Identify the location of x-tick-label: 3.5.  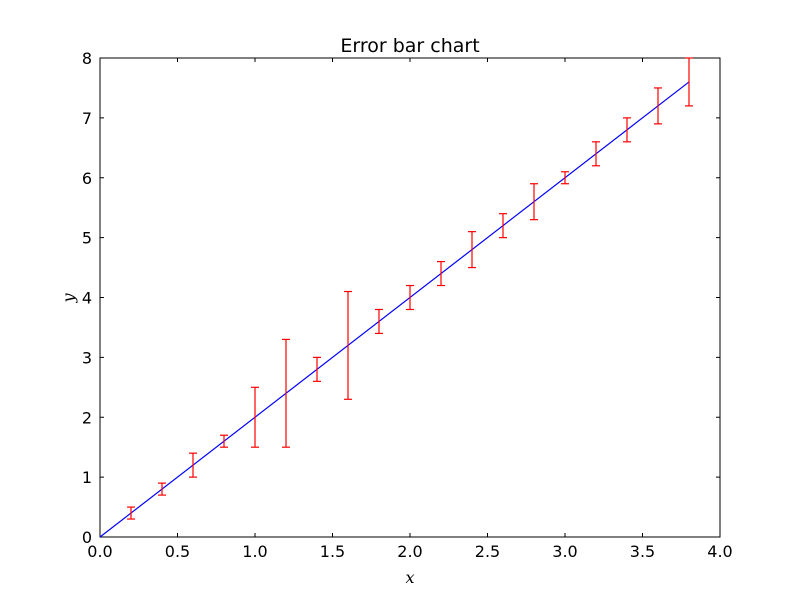
(642, 551).